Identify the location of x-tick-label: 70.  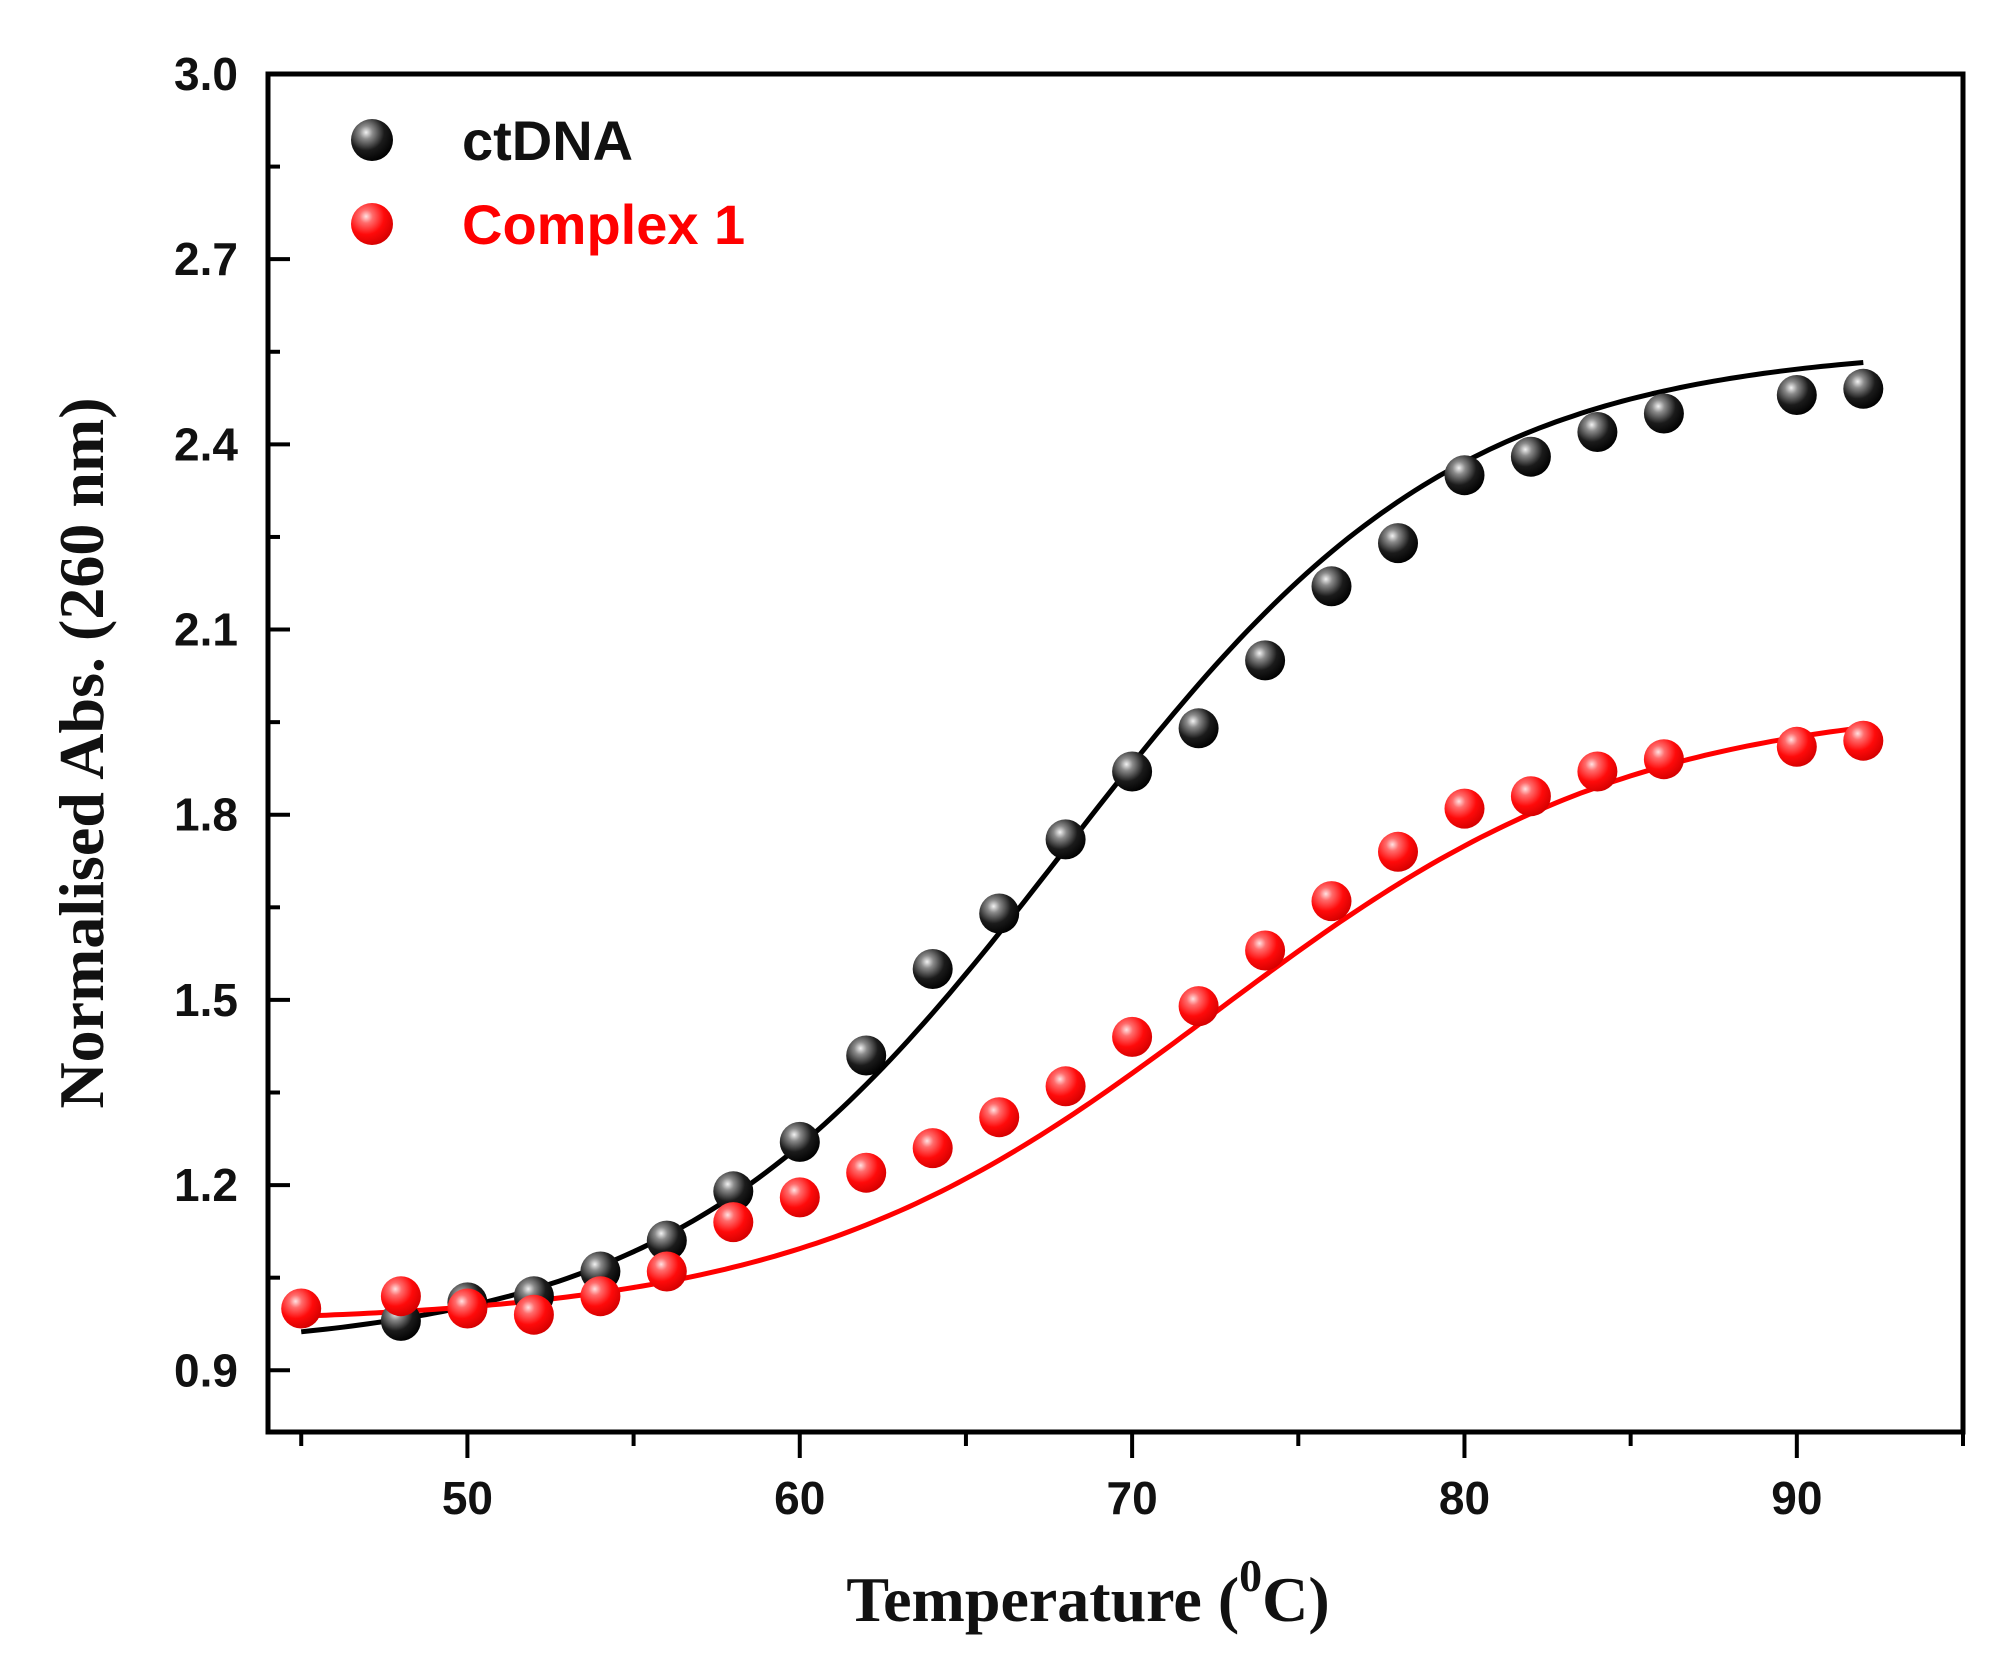
(1132, 1498).